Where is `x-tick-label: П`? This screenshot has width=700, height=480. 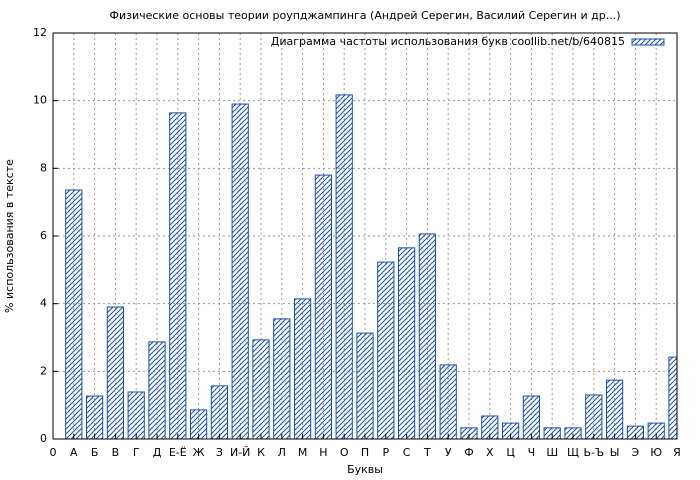 x-tick-label: П is located at coordinates (365, 452).